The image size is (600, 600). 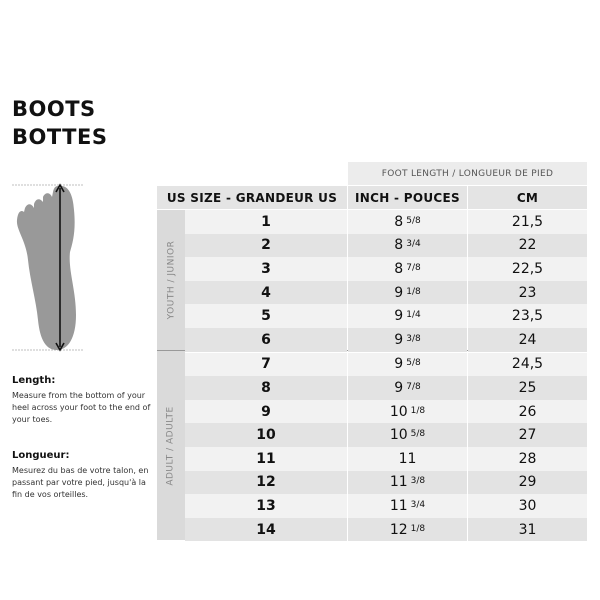 I want to click on us-size-cell: 11, so click(x=266, y=459).